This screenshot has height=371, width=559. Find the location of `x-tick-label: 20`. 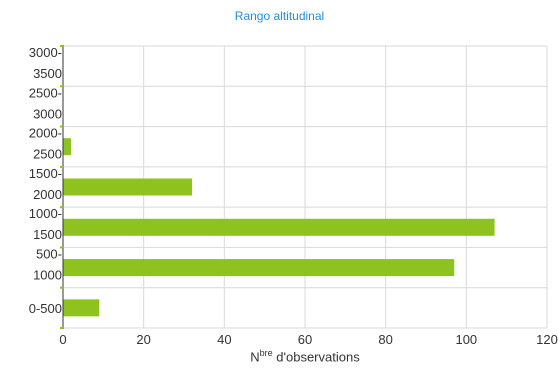

x-tick-label: 20 is located at coordinates (143, 339).